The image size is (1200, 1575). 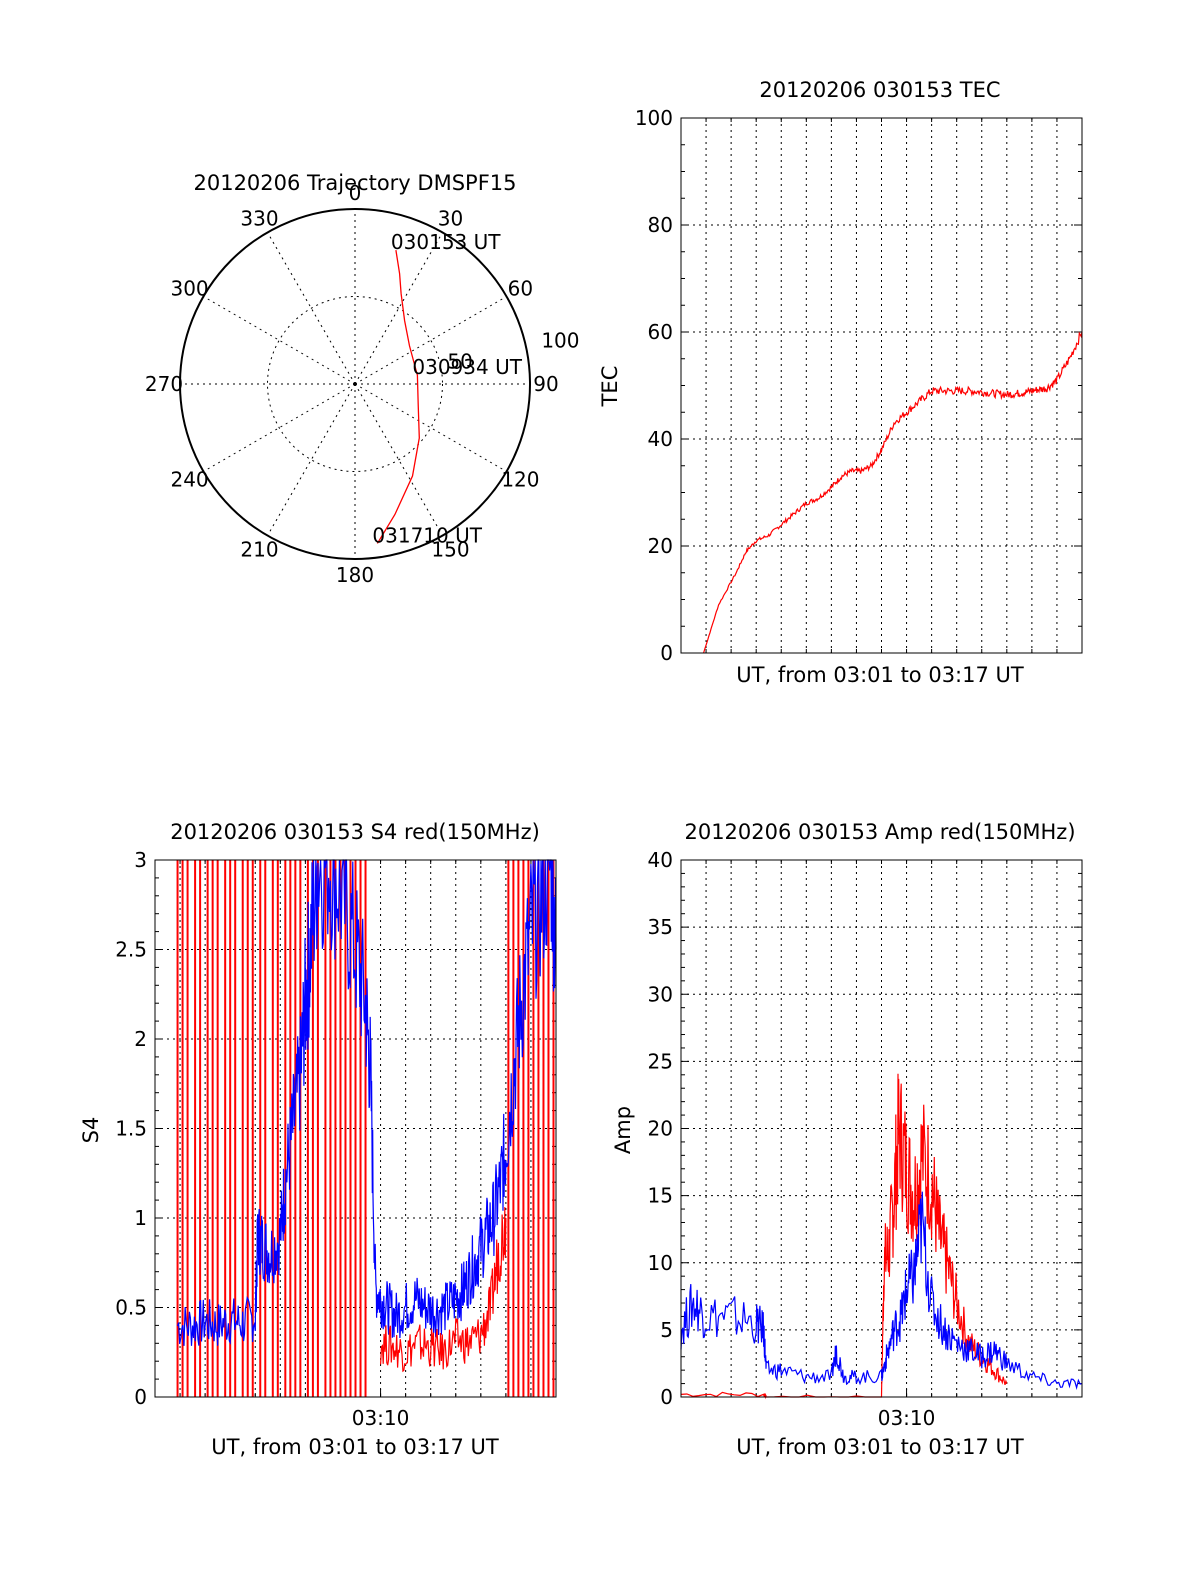 I want to click on amp-plot-area: 0 5 10 15 20 25 30 35 40 03:10, so click(x=865, y=1139).